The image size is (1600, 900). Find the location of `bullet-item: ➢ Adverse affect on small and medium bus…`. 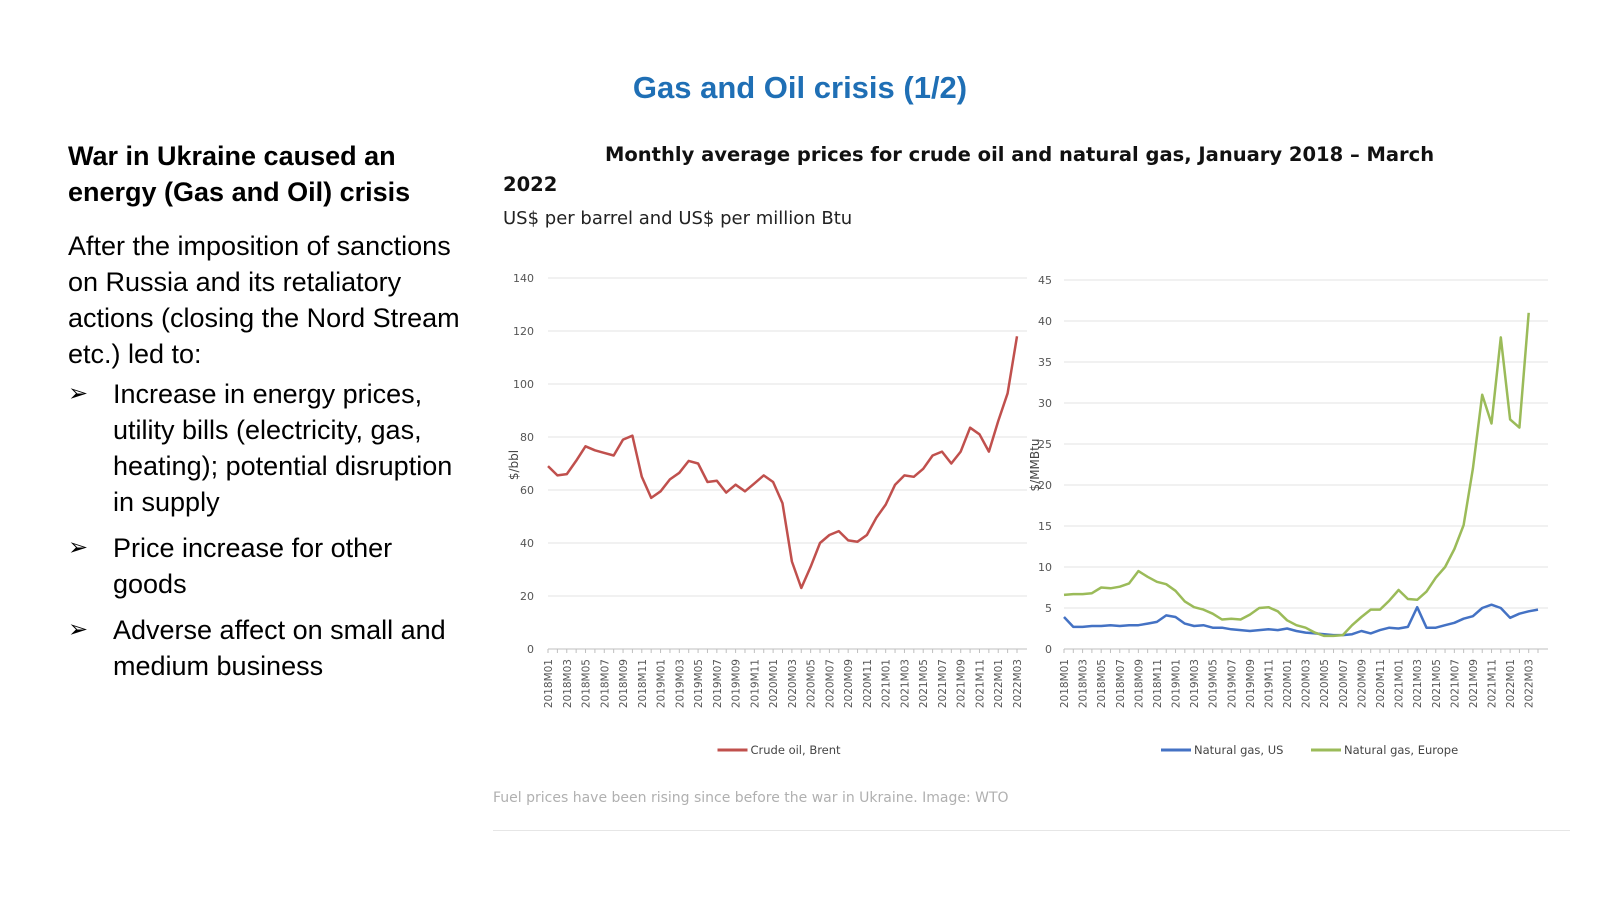

bullet-item: ➢ Adverse affect on small and medium bus… is located at coordinates (268, 648).